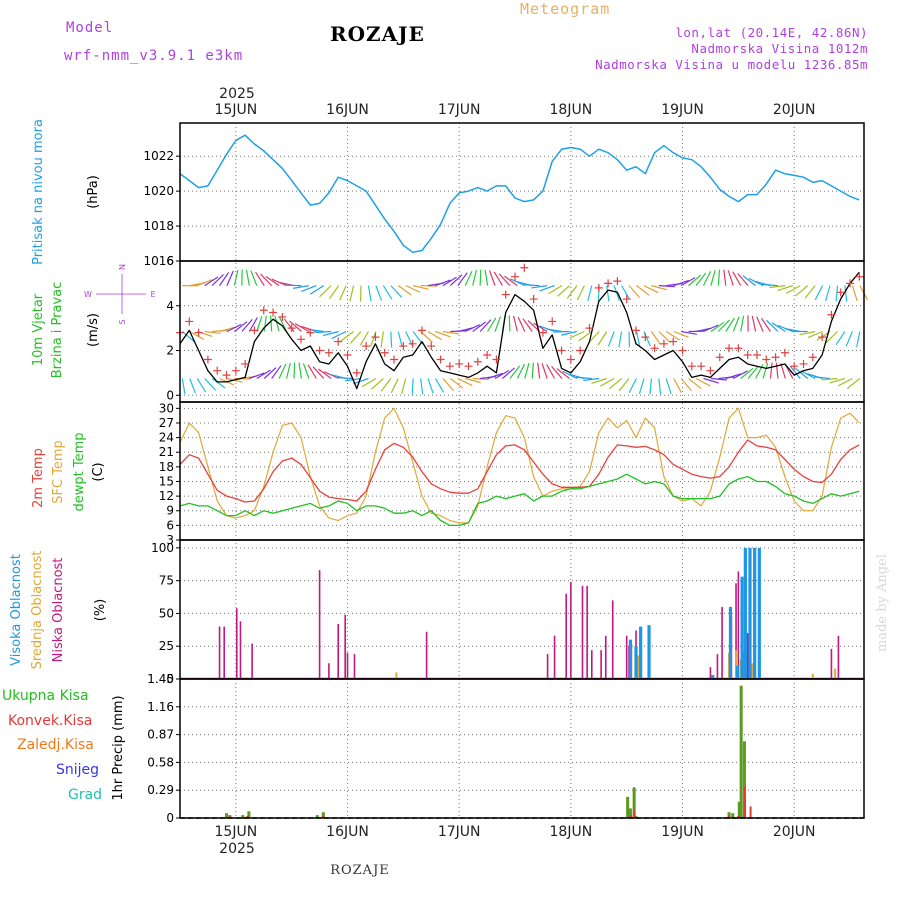 The image size is (900, 900). I want to click on wind-speed-line, so click(519, 330).